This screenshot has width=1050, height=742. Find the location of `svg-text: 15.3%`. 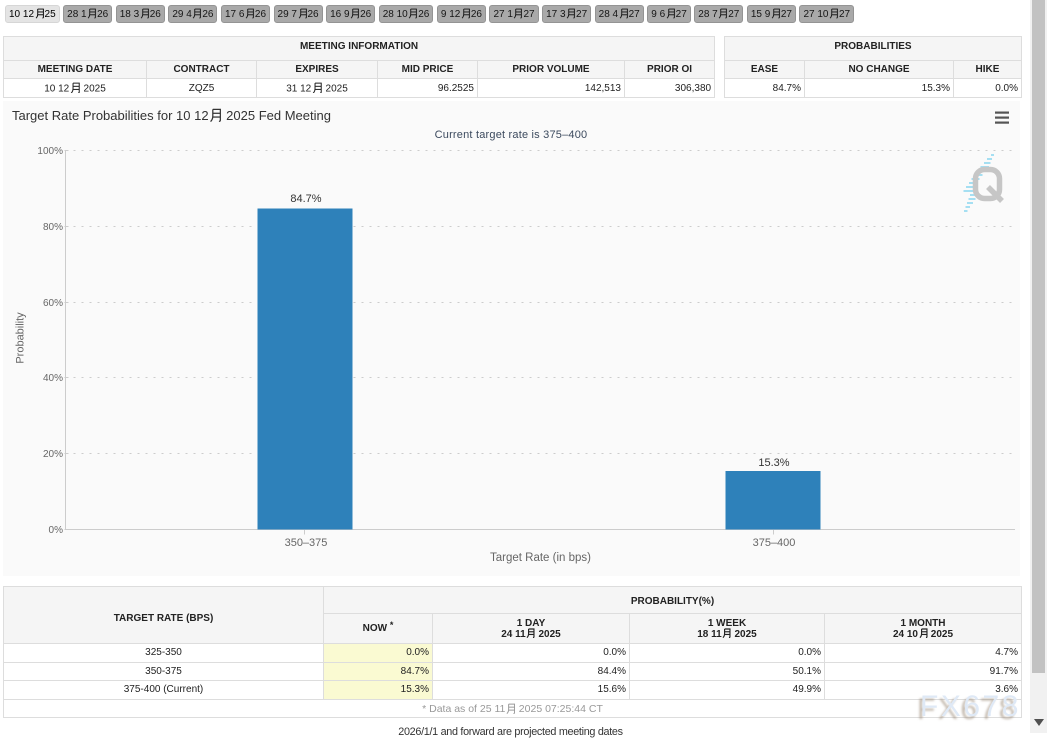

svg-text: 15.3% is located at coordinates (773, 463).